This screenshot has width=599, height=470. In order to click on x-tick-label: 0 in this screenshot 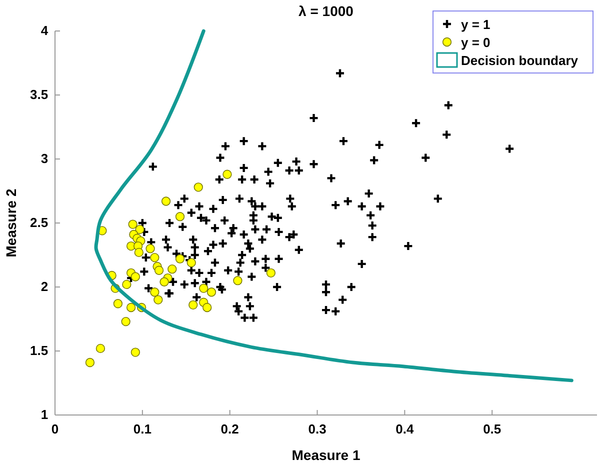, I will do `click(55, 429)`.